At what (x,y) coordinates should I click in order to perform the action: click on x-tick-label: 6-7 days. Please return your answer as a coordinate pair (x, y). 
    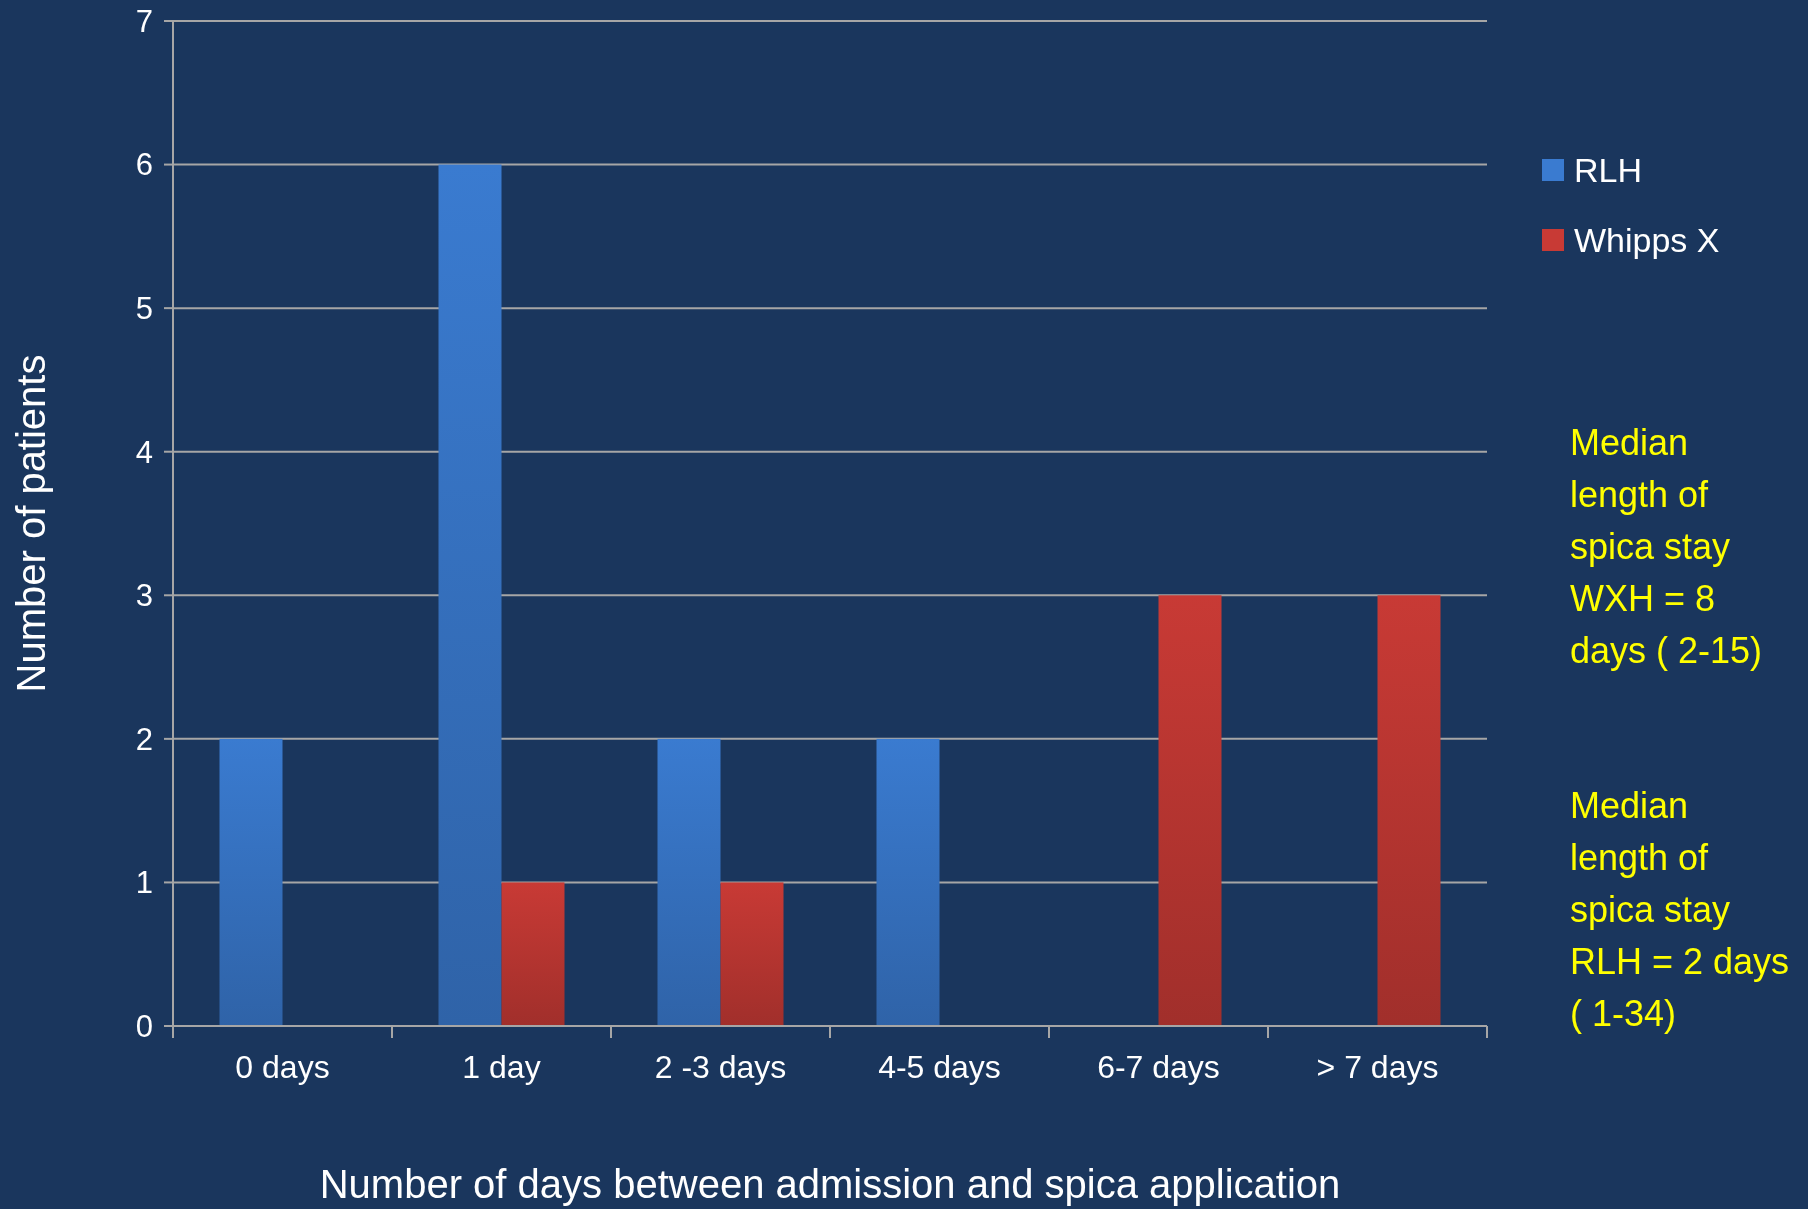
    Looking at the image, I should click on (1158, 1067).